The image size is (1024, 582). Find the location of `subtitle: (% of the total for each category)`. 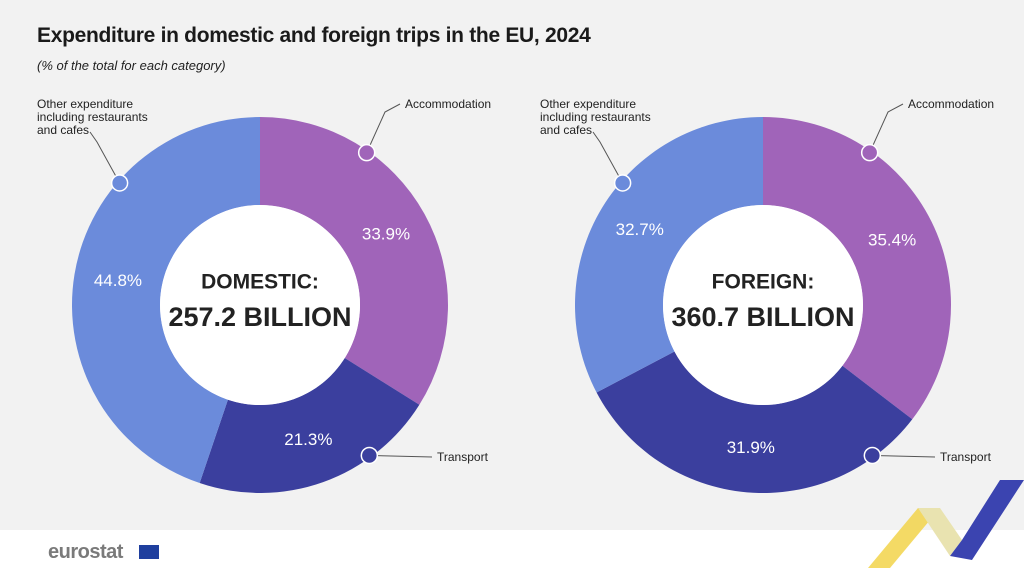

subtitle: (% of the total for each category) is located at coordinates (131, 65).